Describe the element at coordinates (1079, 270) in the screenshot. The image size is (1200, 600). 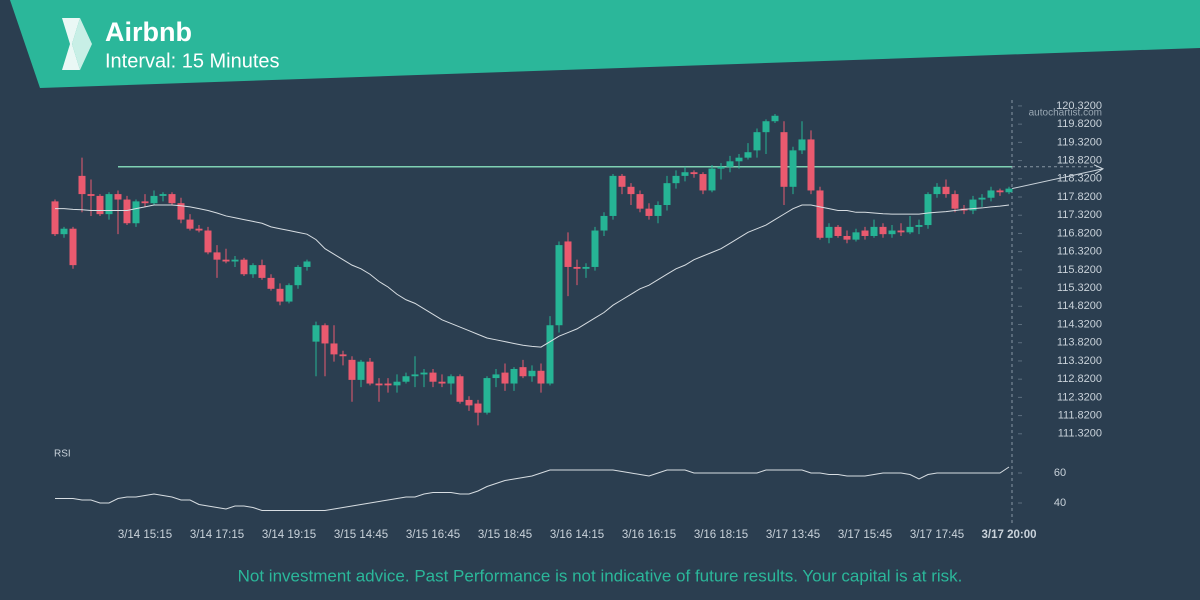
I see `y-tick-label: 115.8200` at that location.